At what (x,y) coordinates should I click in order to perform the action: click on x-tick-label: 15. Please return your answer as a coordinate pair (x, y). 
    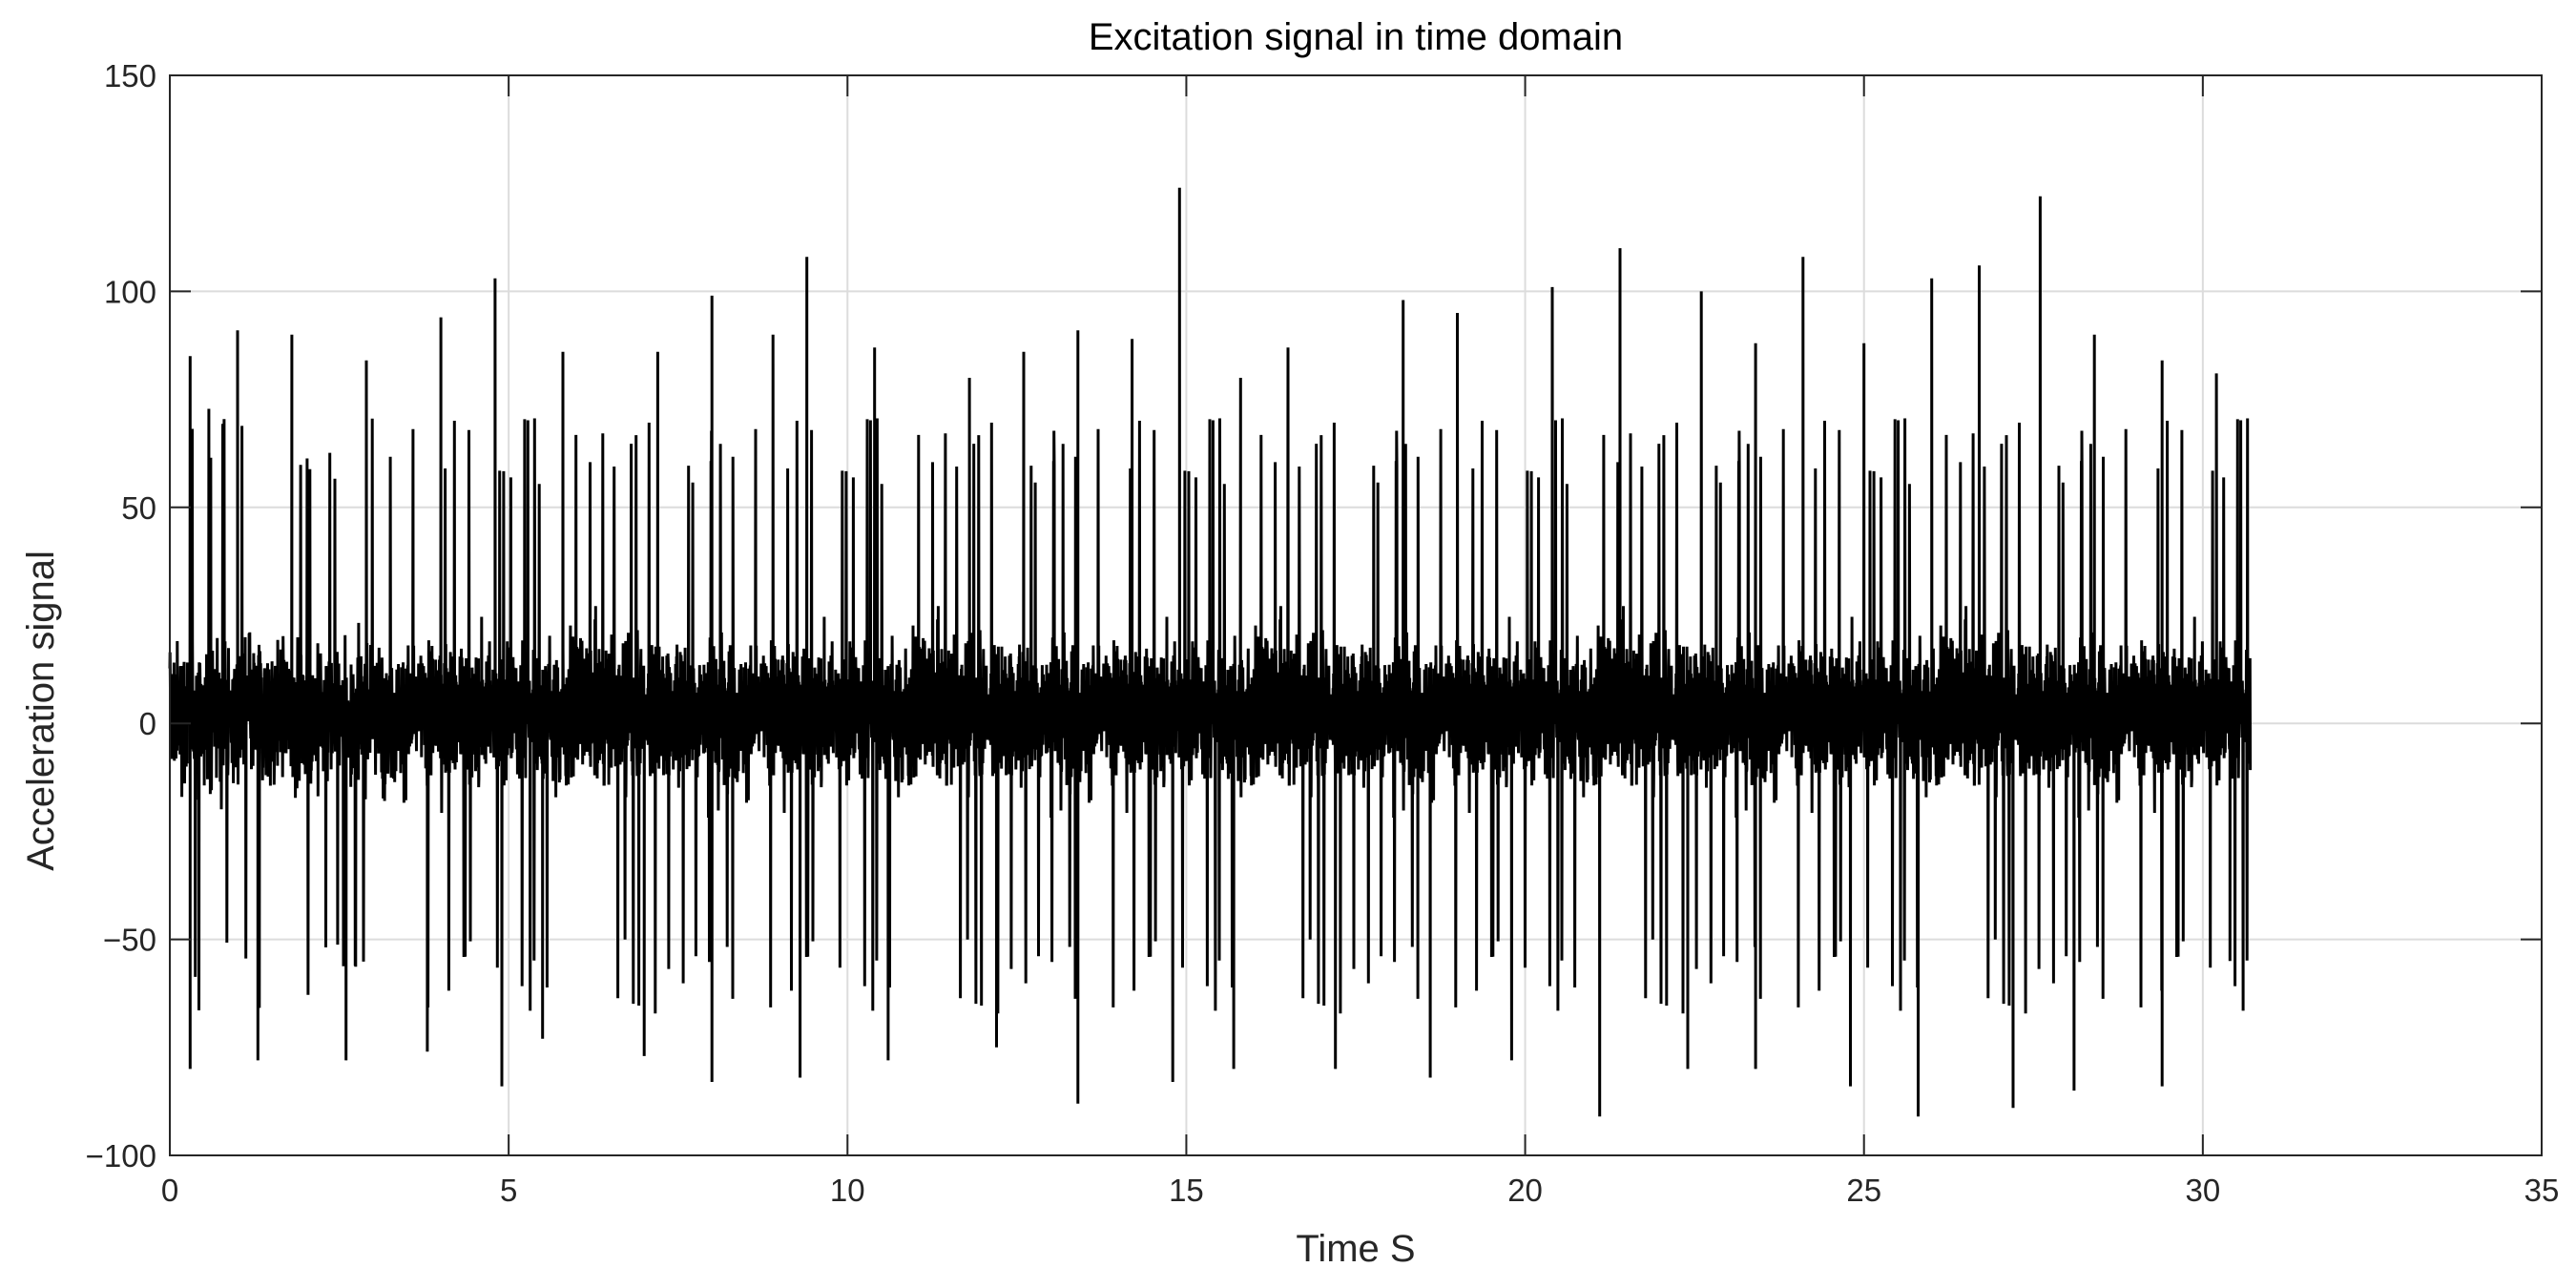
    Looking at the image, I should click on (1186, 1190).